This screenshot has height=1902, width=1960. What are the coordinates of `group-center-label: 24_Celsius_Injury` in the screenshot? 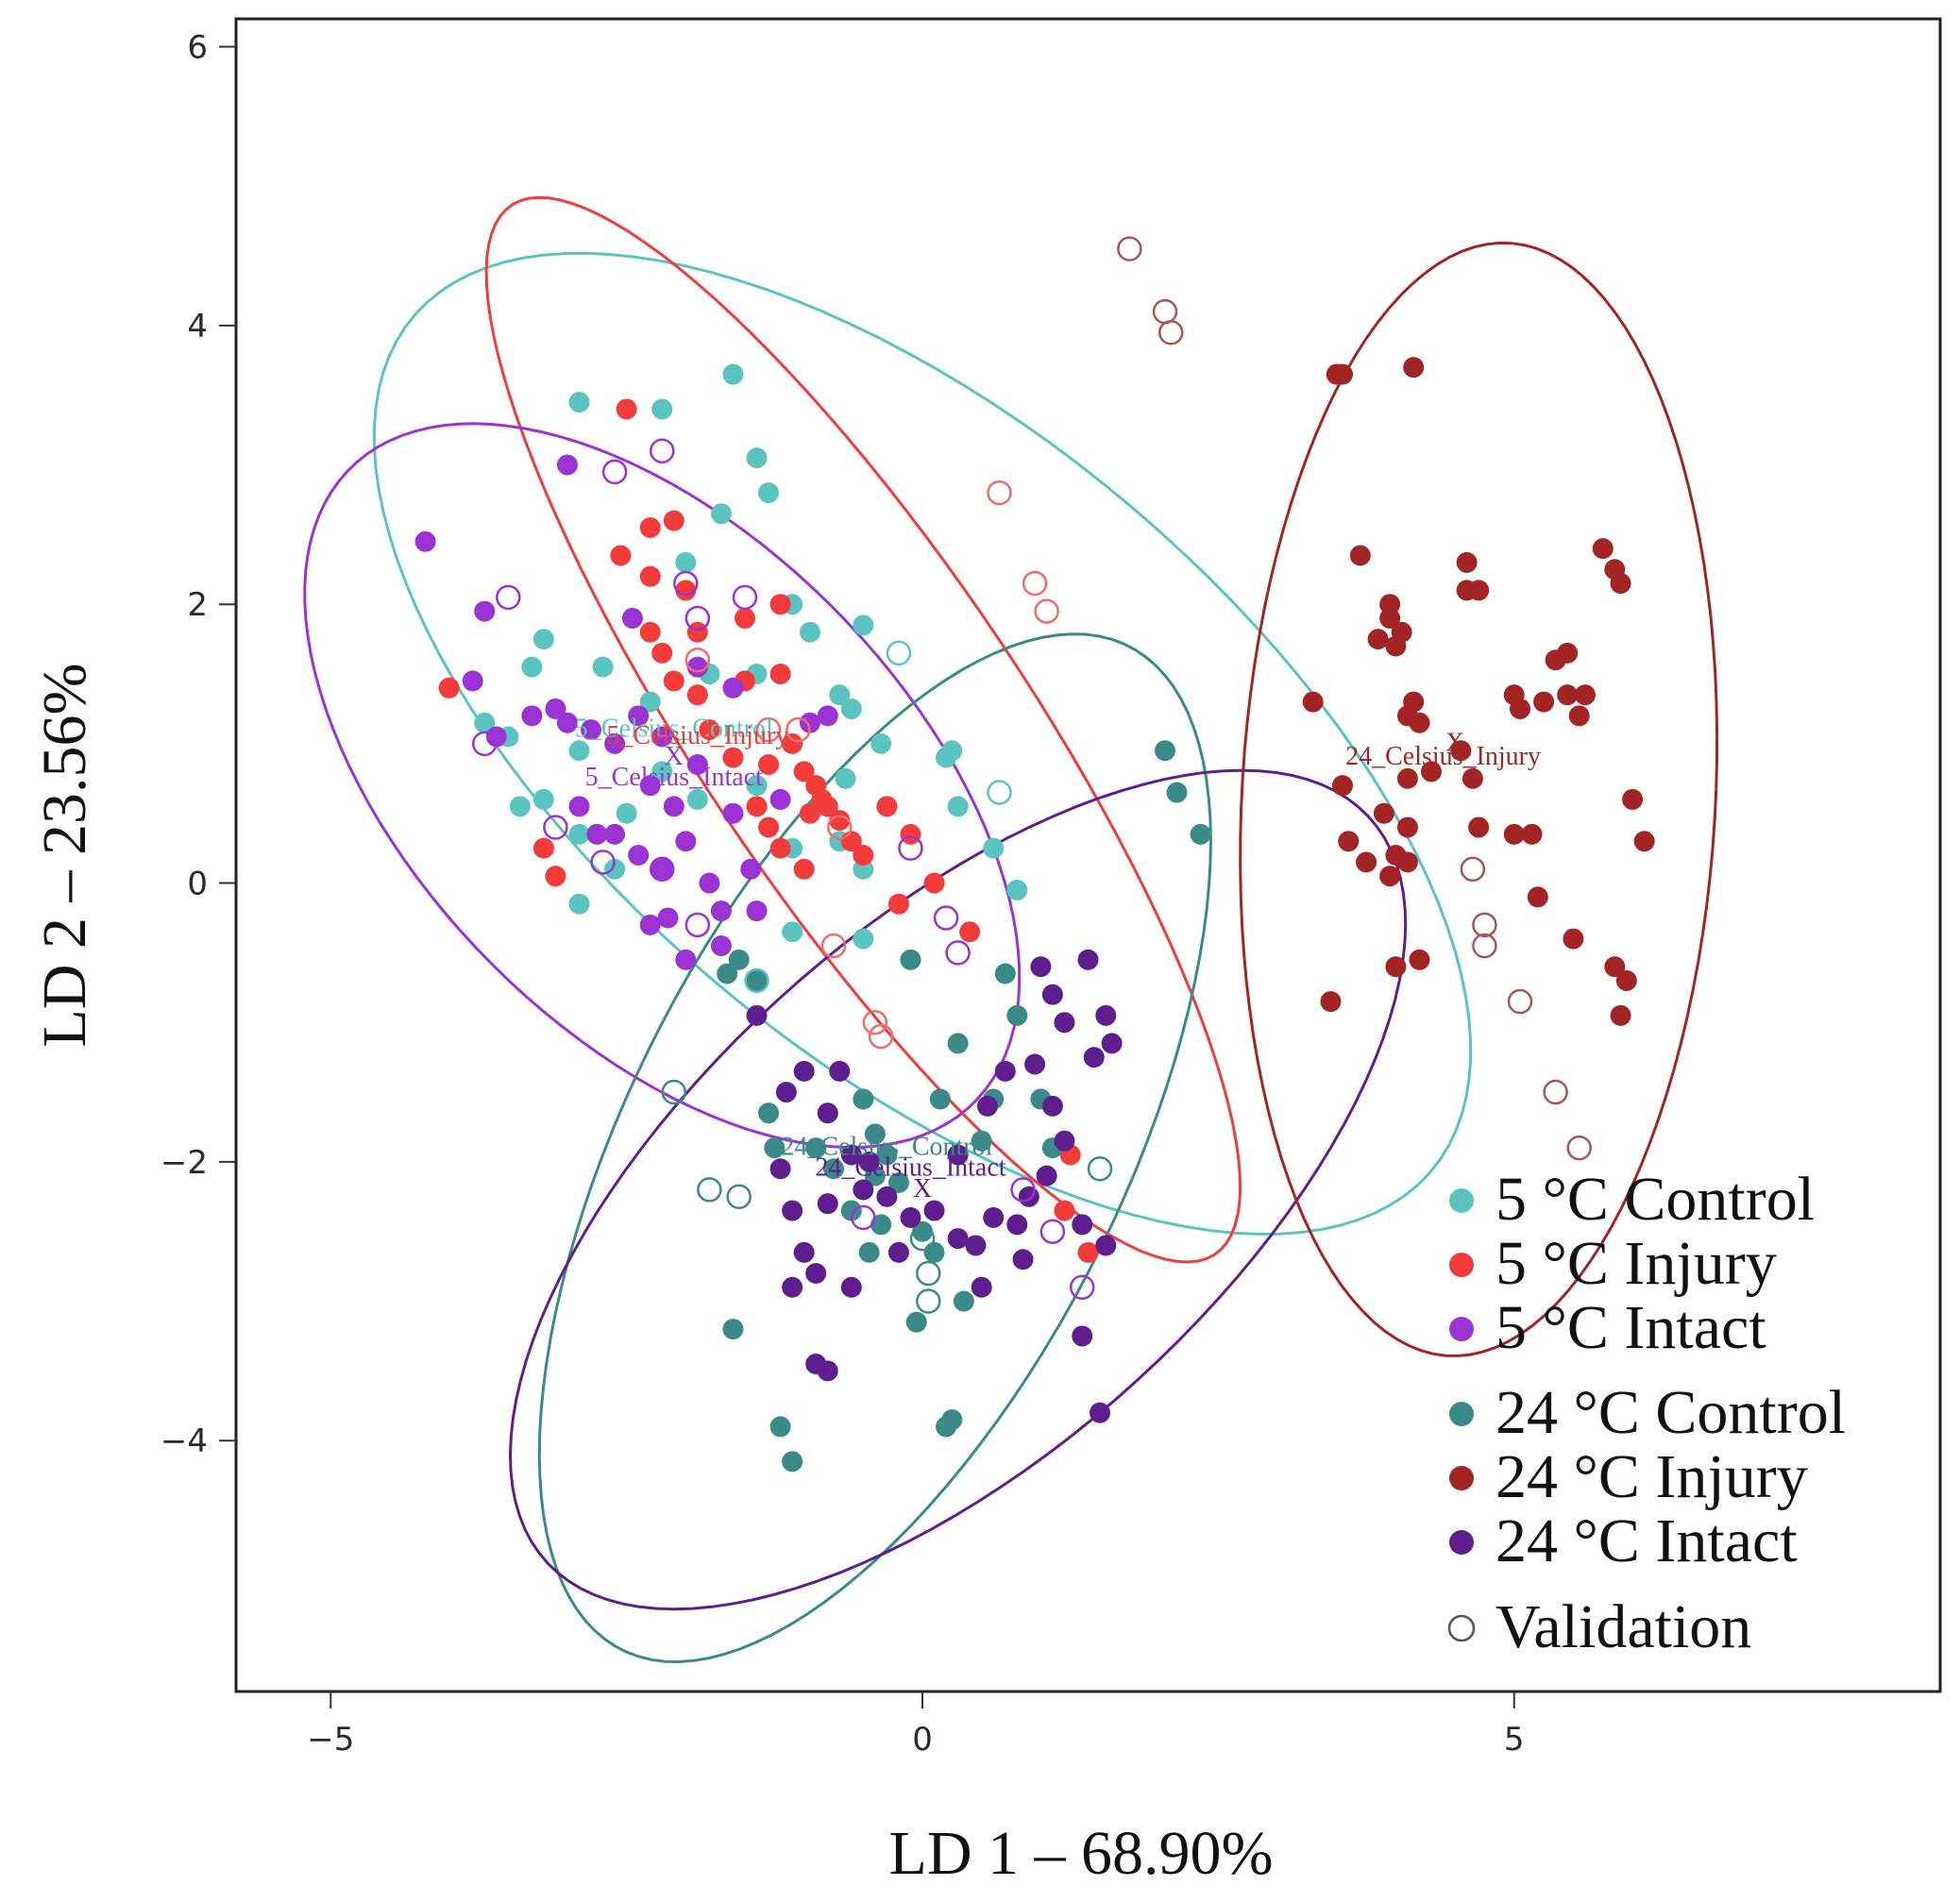 It's located at (1443, 756).